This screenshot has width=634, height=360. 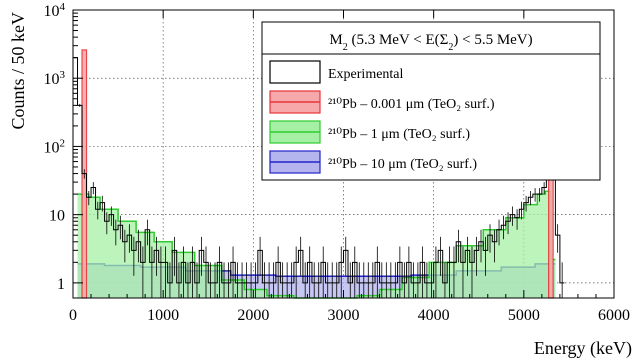 What do you see at coordinates (61, 284) in the screenshot?
I see `y-tick-label: 1` at bounding box center [61, 284].